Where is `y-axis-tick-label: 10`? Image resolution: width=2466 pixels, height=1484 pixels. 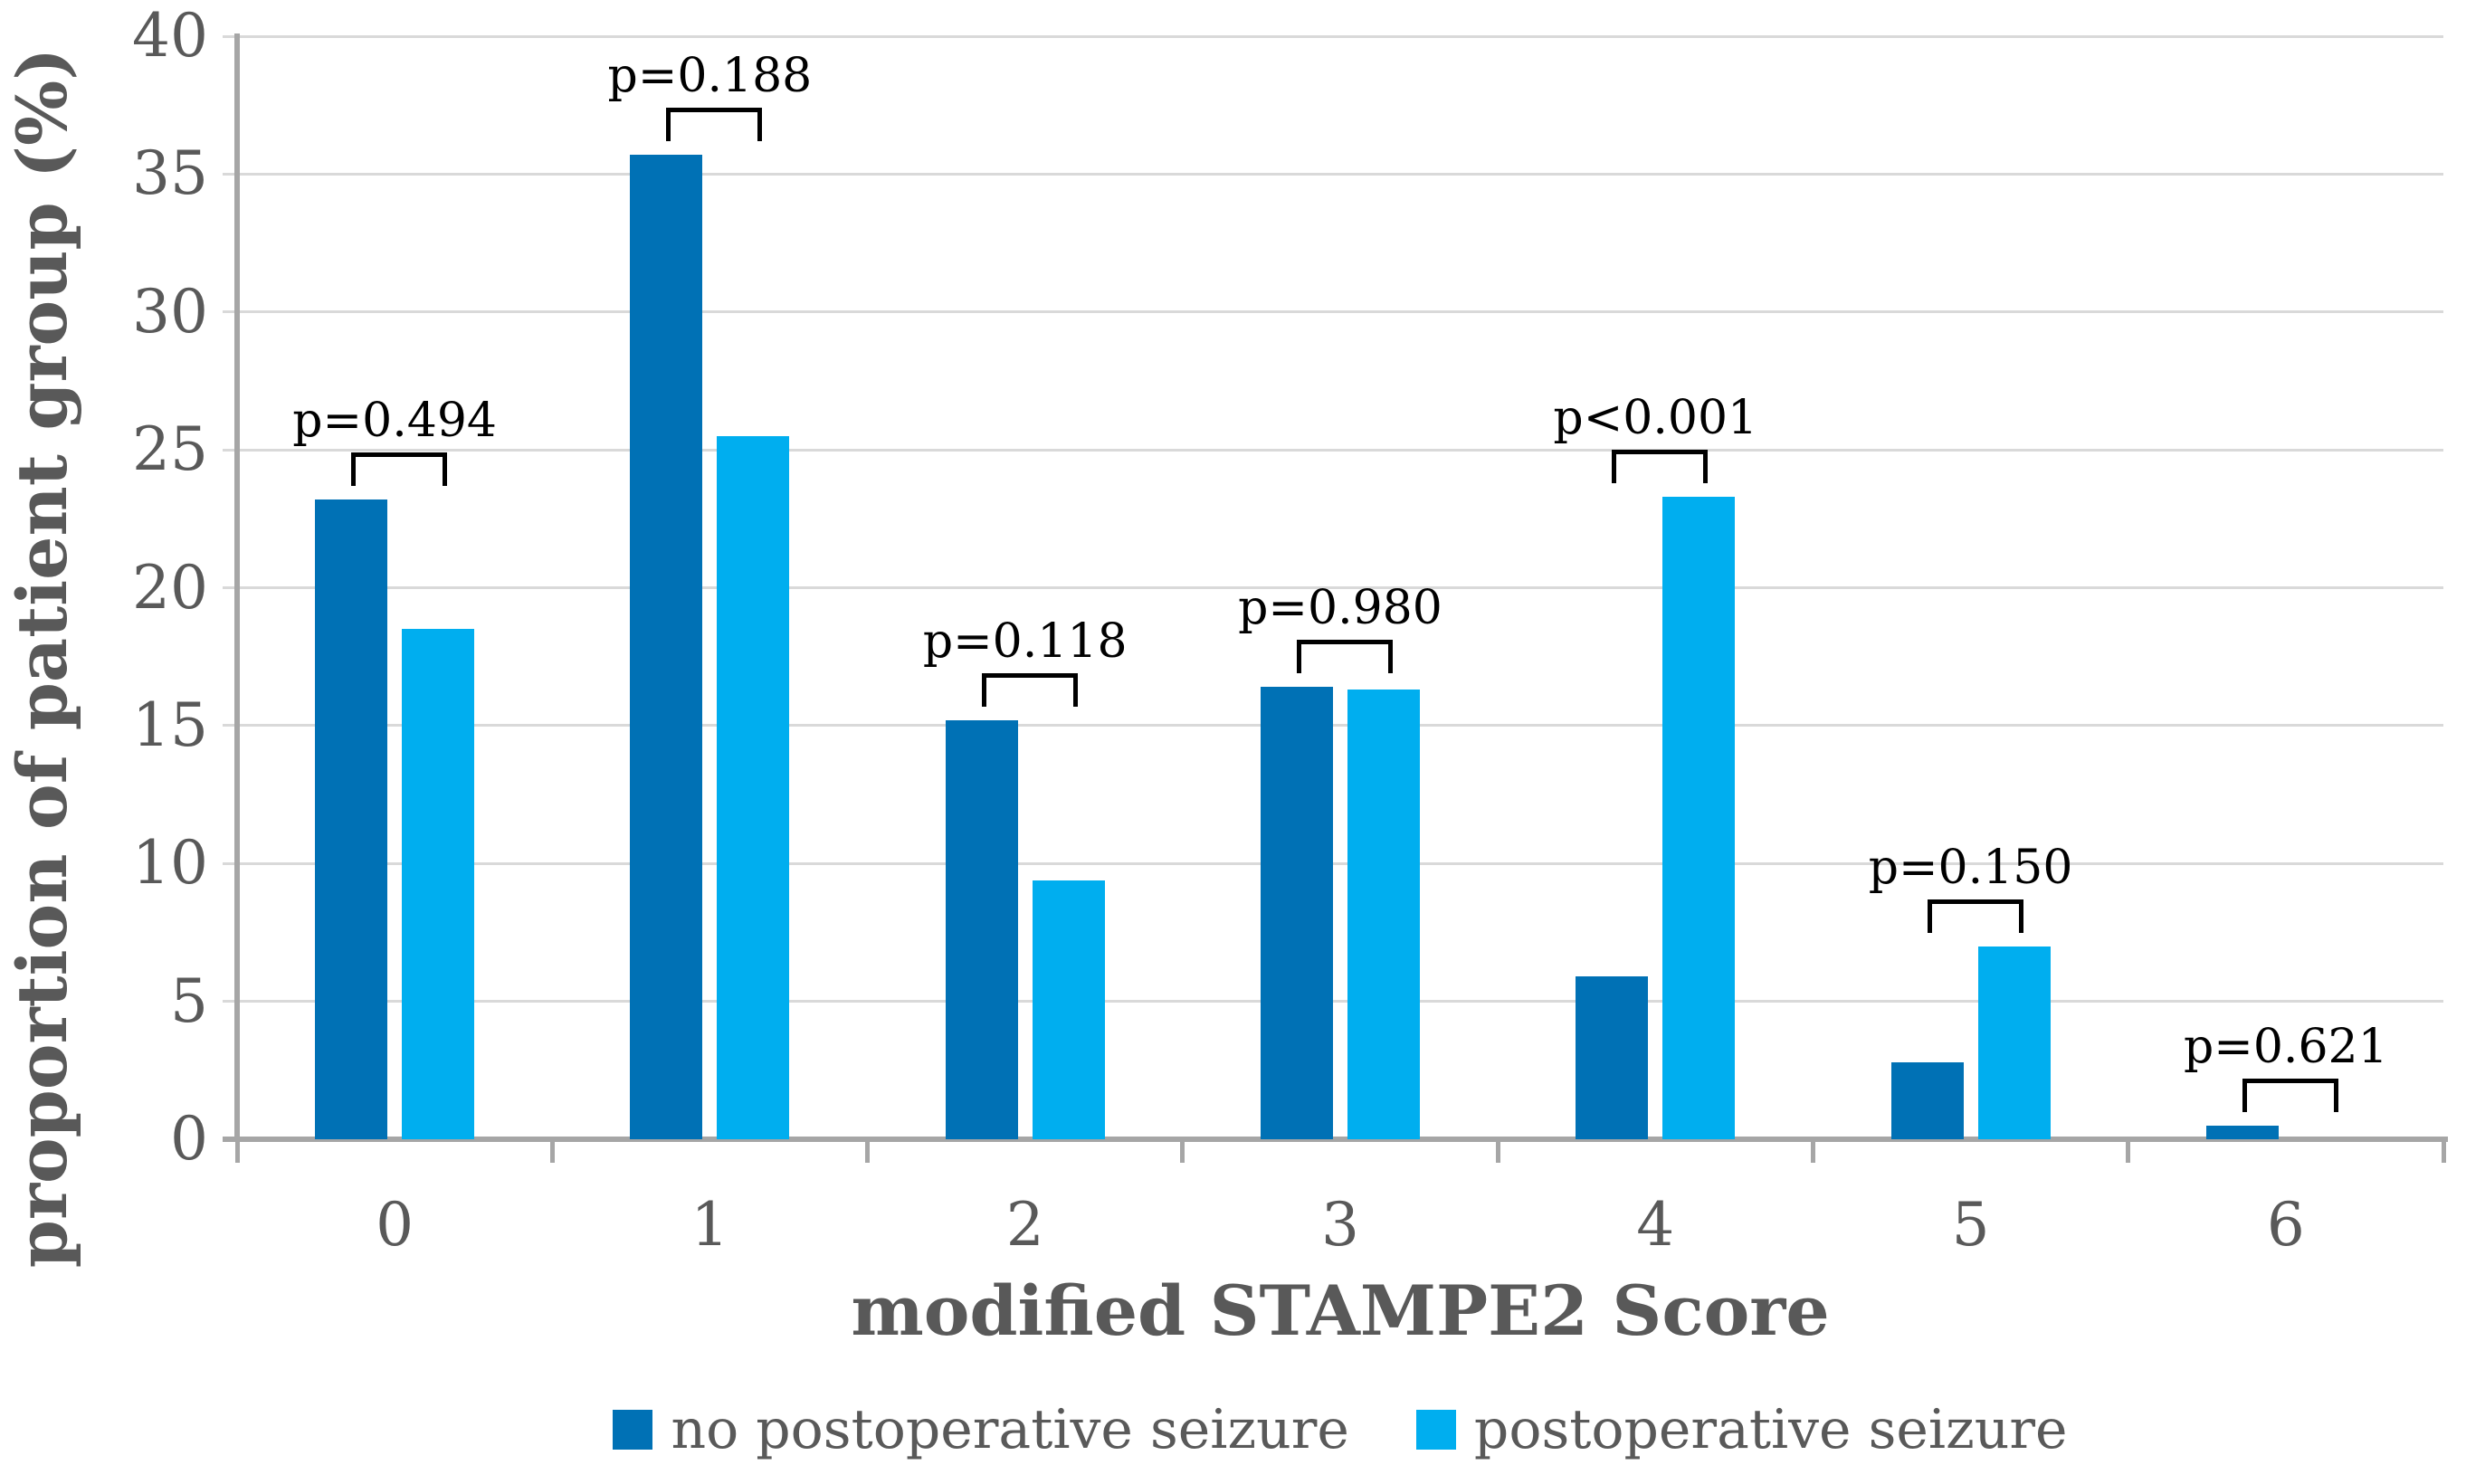 y-axis-tick-label: 10 is located at coordinates (170, 863).